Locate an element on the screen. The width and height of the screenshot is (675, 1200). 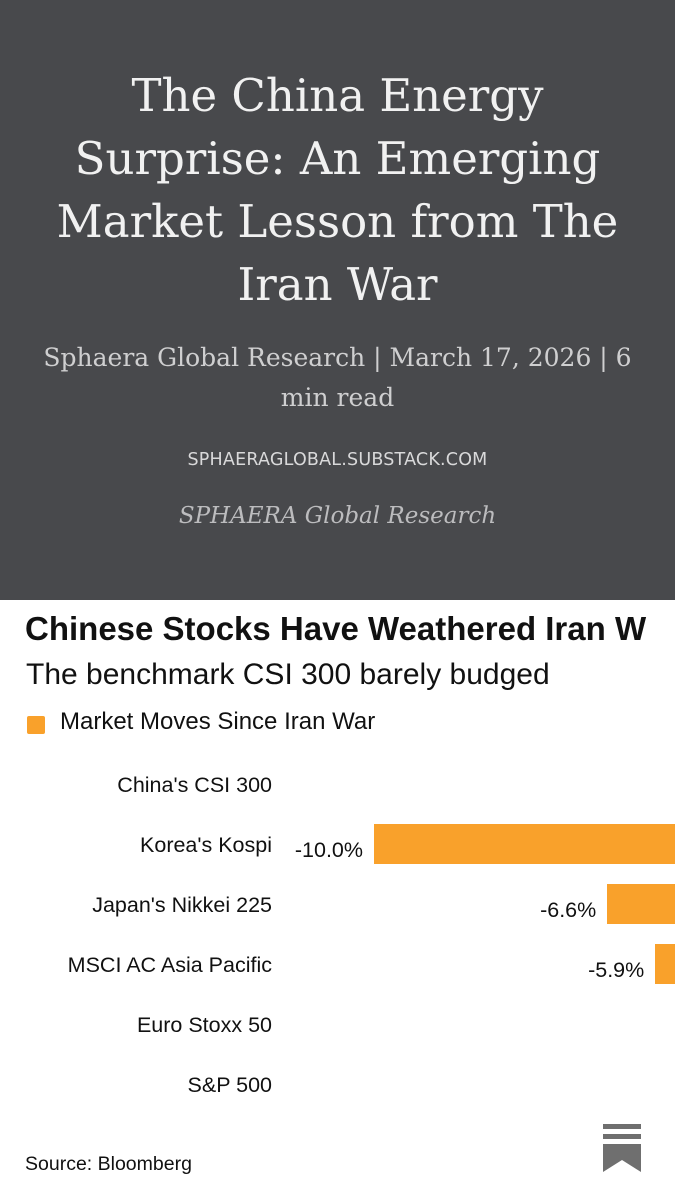
value-label: -6.6% is located at coordinates (568, 910).